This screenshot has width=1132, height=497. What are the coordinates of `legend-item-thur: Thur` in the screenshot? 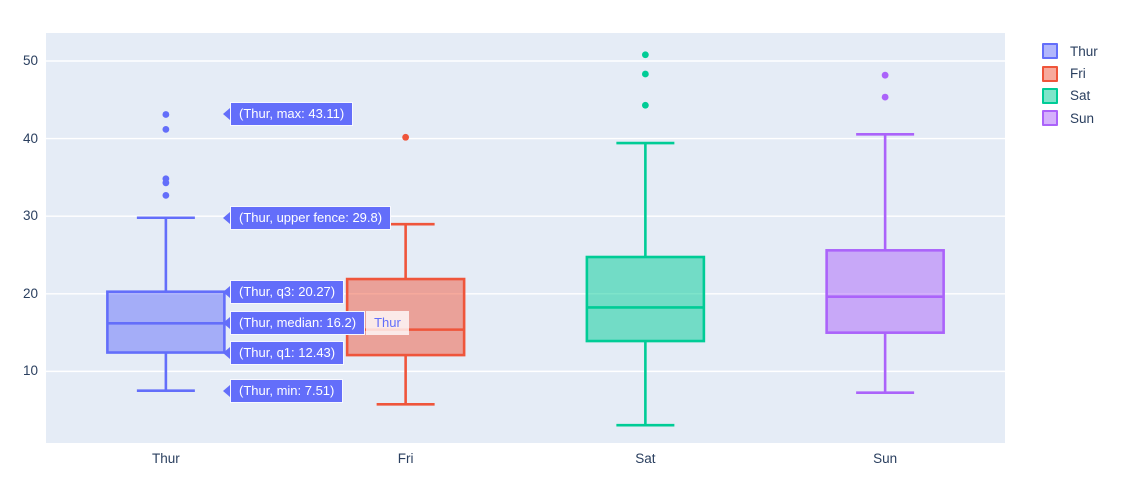 It's located at (1070, 51).